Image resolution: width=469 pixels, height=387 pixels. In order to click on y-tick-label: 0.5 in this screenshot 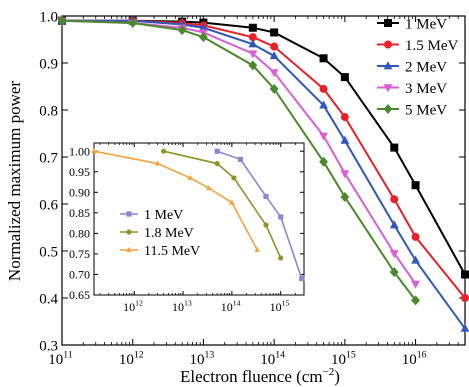, I will do `click(48, 252)`.